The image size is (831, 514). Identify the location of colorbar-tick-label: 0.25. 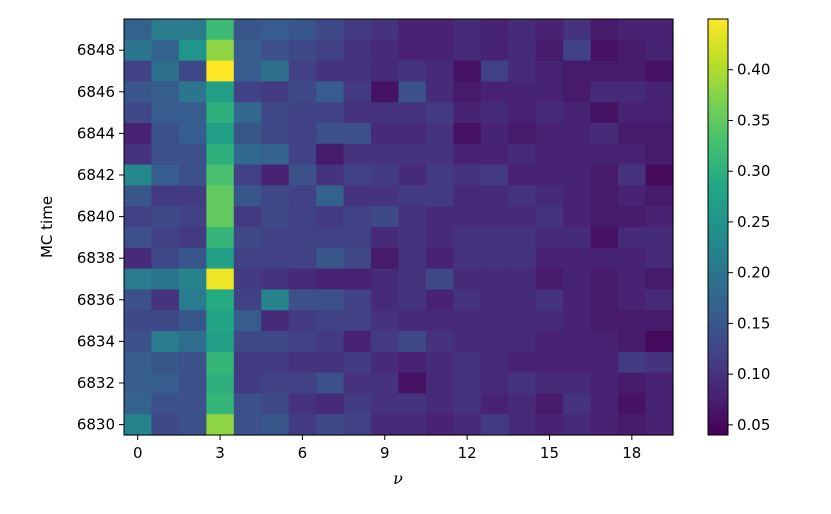
(753, 222).